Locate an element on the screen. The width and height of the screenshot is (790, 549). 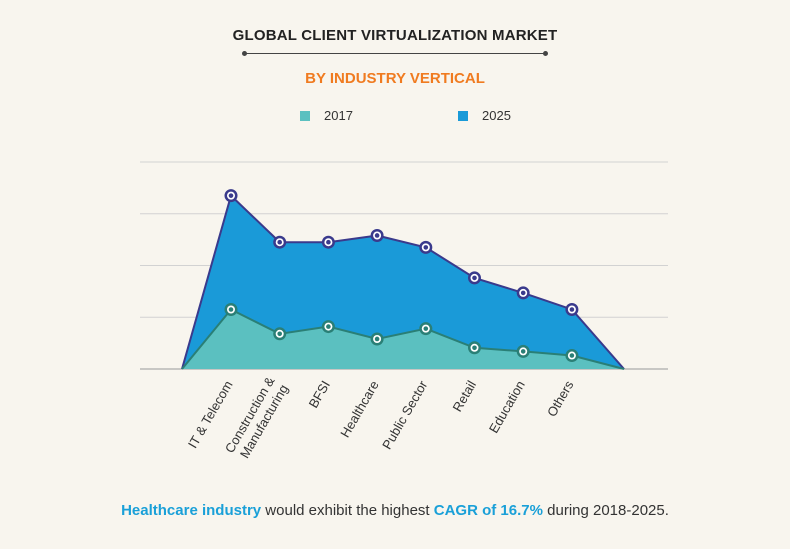
chart-subtitle: BY INDUSTRY VERTICAL is located at coordinates (395, 78).